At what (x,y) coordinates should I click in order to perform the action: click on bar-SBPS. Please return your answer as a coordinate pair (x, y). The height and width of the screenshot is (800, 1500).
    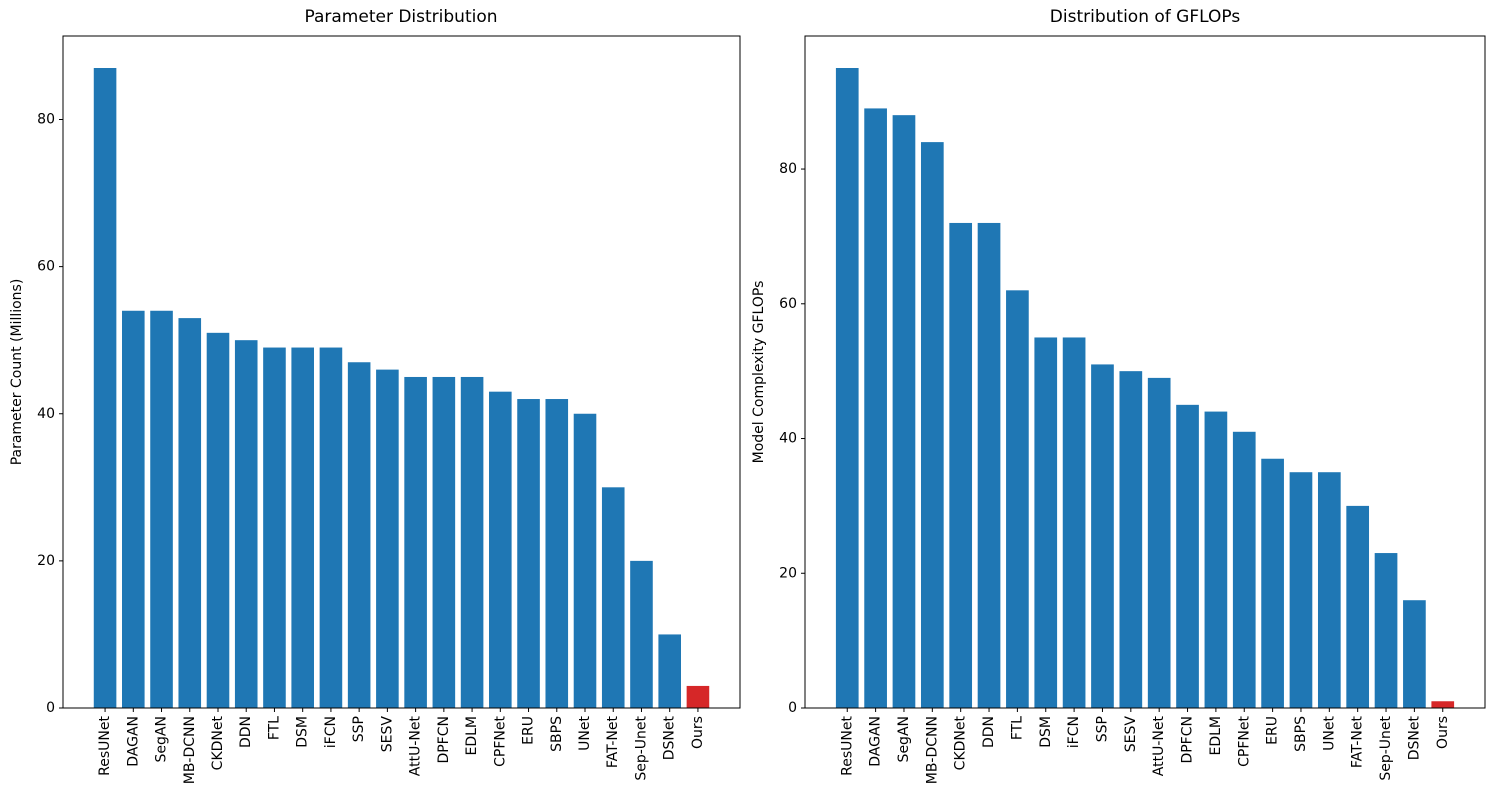
    Looking at the image, I should click on (1301, 590).